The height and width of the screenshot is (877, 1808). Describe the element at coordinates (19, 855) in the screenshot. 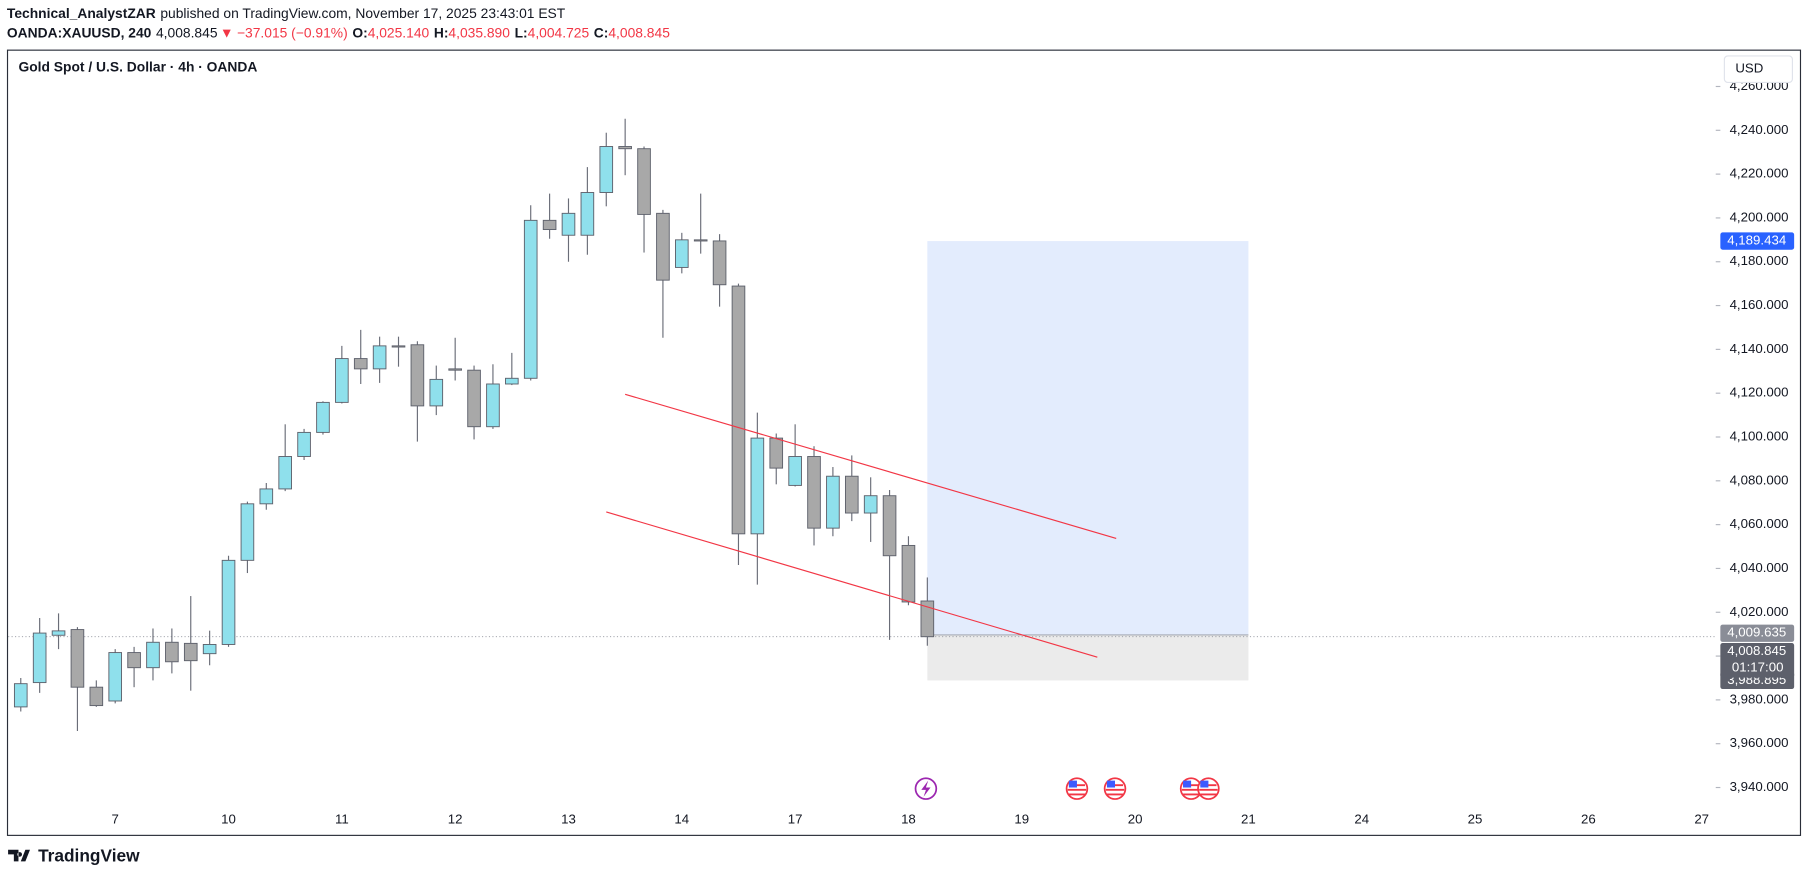

I see `brand-logo` at that location.